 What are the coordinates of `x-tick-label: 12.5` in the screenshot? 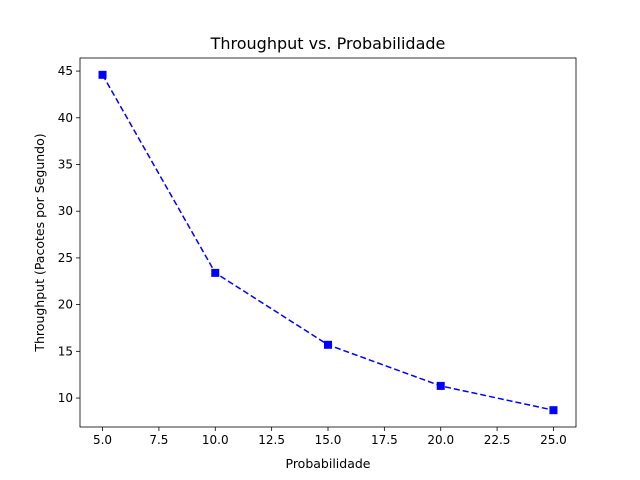 It's located at (271, 440).